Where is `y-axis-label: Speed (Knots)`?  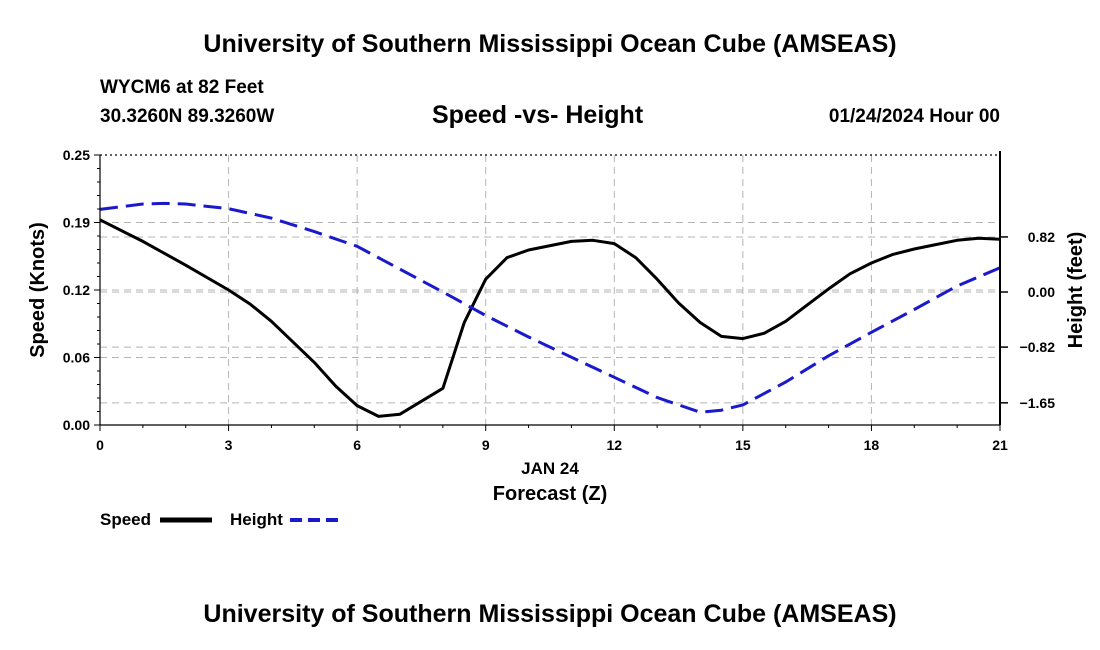
y-axis-label: Speed (Knots) is located at coordinates (38, 290).